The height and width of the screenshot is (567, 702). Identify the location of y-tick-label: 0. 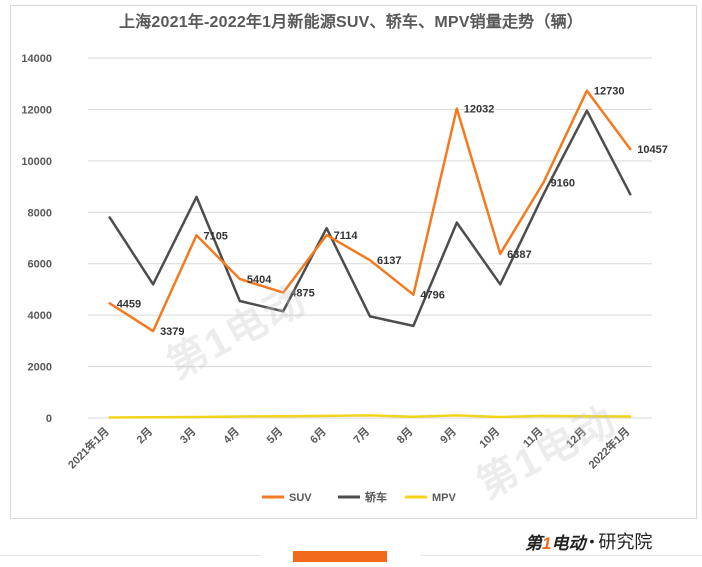
(49, 419).